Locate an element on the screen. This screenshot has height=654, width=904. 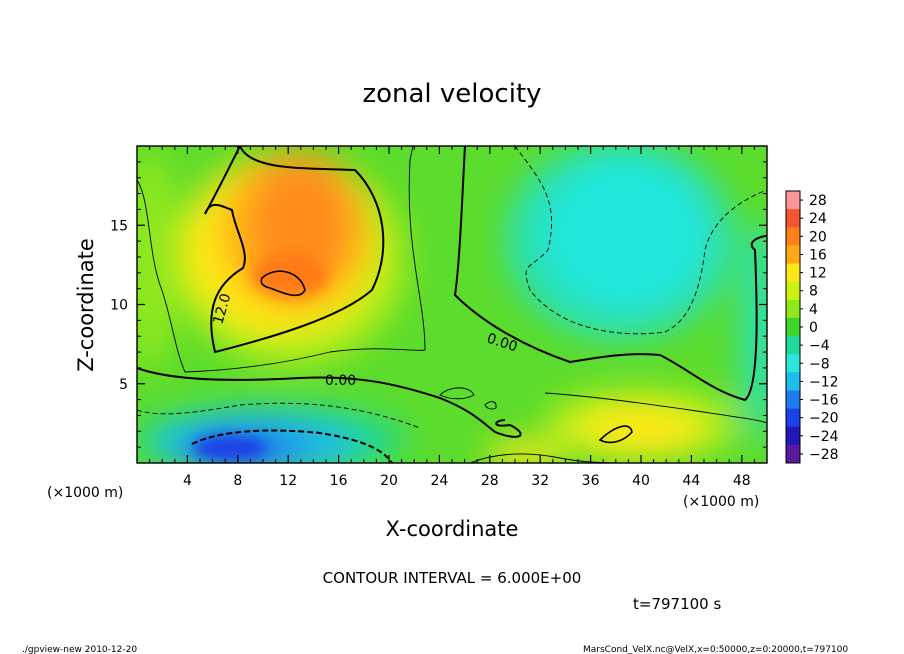
x-axis-title: X-coordinate is located at coordinates (452, 529).